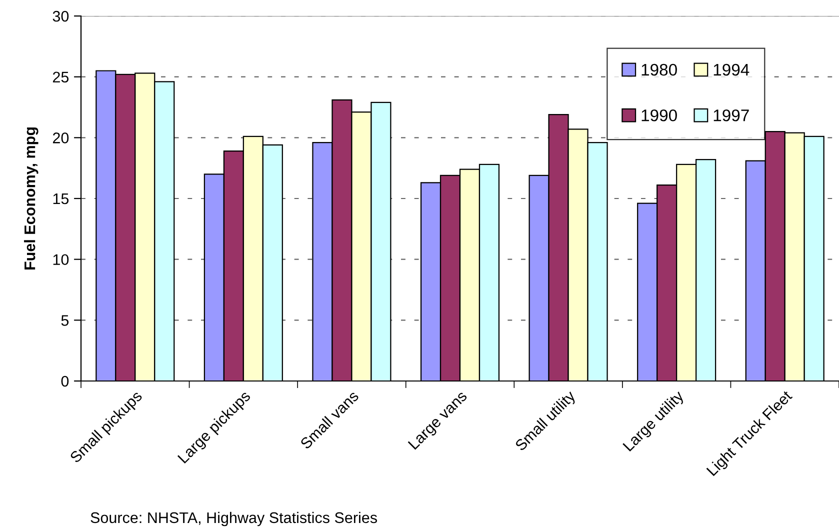 The height and width of the screenshot is (529, 839). What do you see at coordinates (61, 199) in the screenshot?
I see `y-tick-label: 15` at bounding box center [61, 199].